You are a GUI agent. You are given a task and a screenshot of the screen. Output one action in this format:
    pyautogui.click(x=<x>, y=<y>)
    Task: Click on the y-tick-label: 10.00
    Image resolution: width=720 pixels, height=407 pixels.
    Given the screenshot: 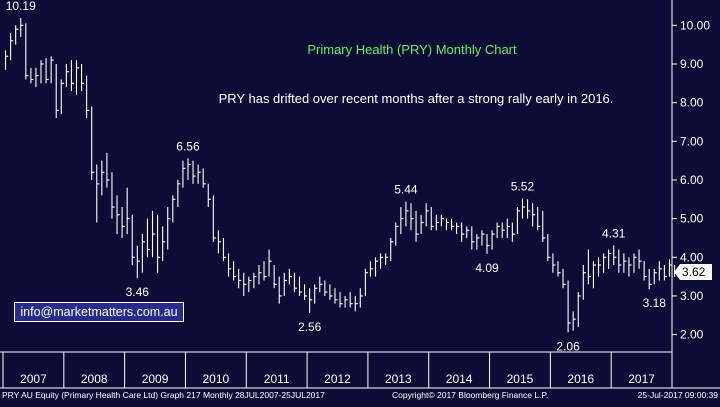 What is the action you would take?
    pyautogui.click(x=695, y=25)
    